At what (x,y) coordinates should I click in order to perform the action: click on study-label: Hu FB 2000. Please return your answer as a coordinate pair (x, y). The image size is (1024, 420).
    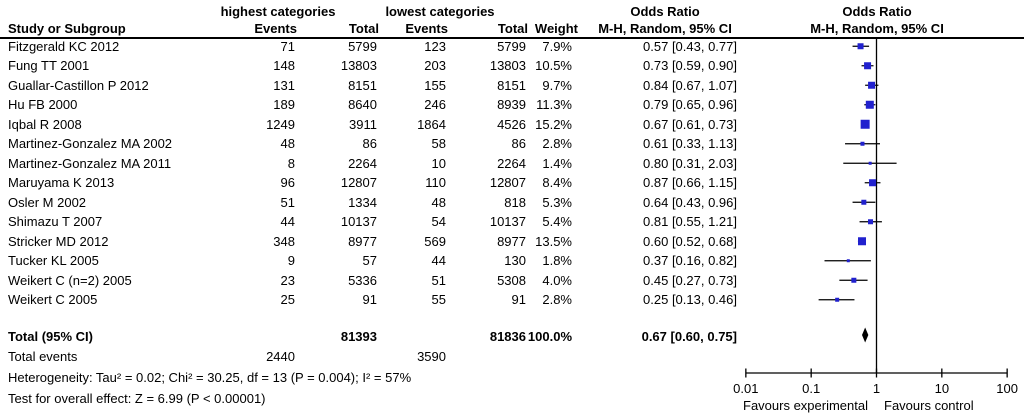
    Looking at the image, I should click on (43, 104).